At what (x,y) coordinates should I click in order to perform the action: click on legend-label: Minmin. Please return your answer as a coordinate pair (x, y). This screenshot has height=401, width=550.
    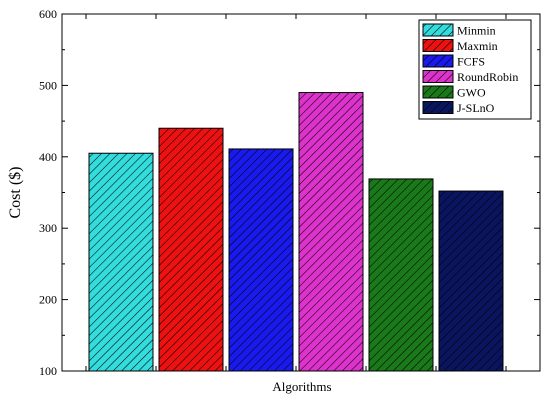
    Looking at the image, I should click on (476, 31).